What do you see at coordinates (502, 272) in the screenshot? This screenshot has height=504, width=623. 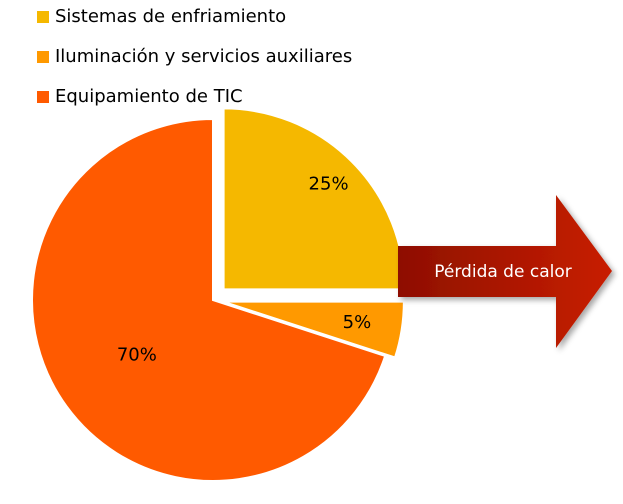 I see `annotation: Pérdida de calor` at bounding box center [502, 272].